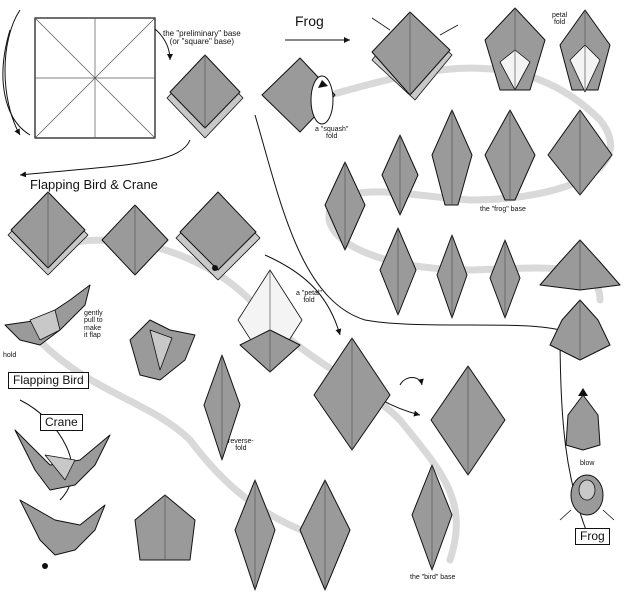  What do you see at coordinates (309, 301) in the screenshot?
I see `label-petal-fold-mid-line2: fold` at bounding box center [309, 301].